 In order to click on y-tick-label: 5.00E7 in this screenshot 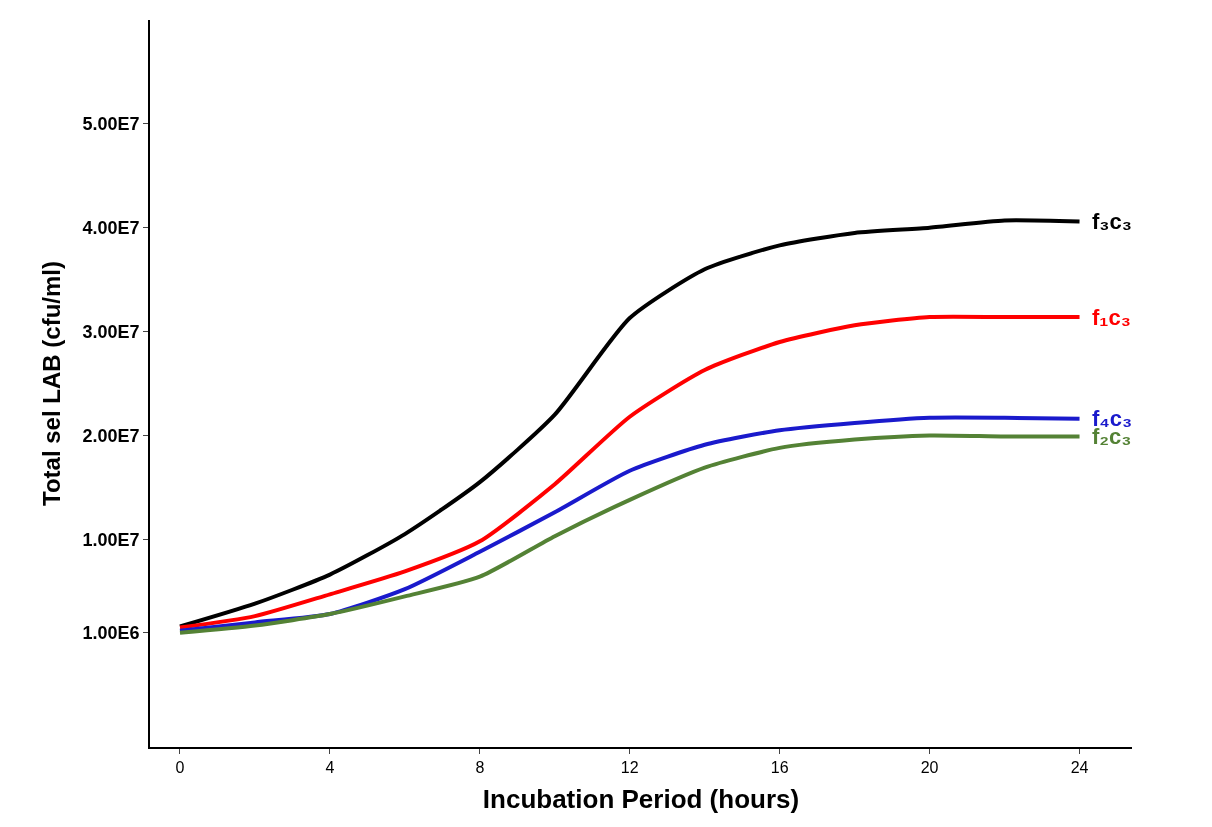, I will do `click(111, 124)`.